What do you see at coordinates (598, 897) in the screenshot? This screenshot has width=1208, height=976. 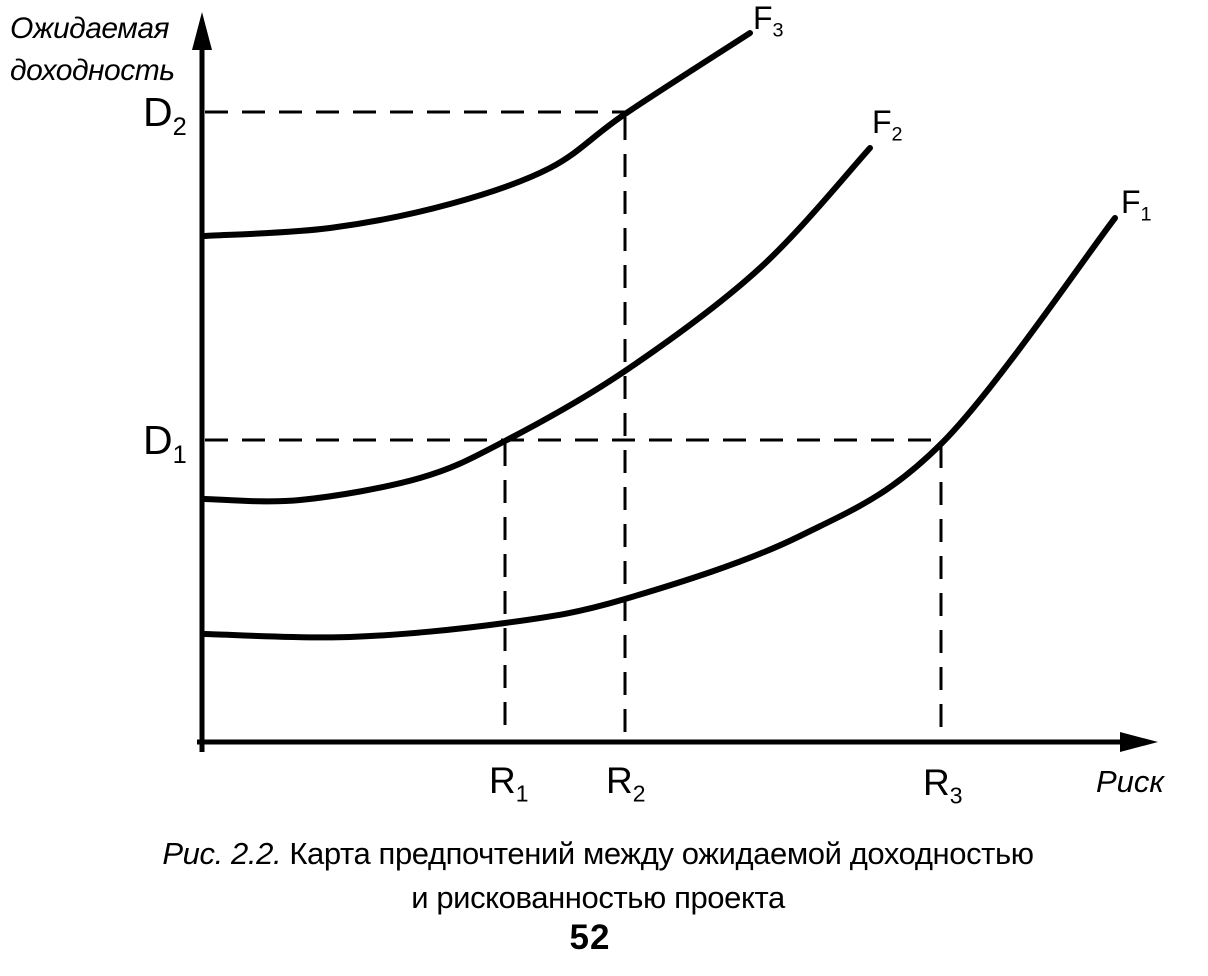 I see `figure-caption-line2: и рискованностью проекта` at bounding box center [598, 897].